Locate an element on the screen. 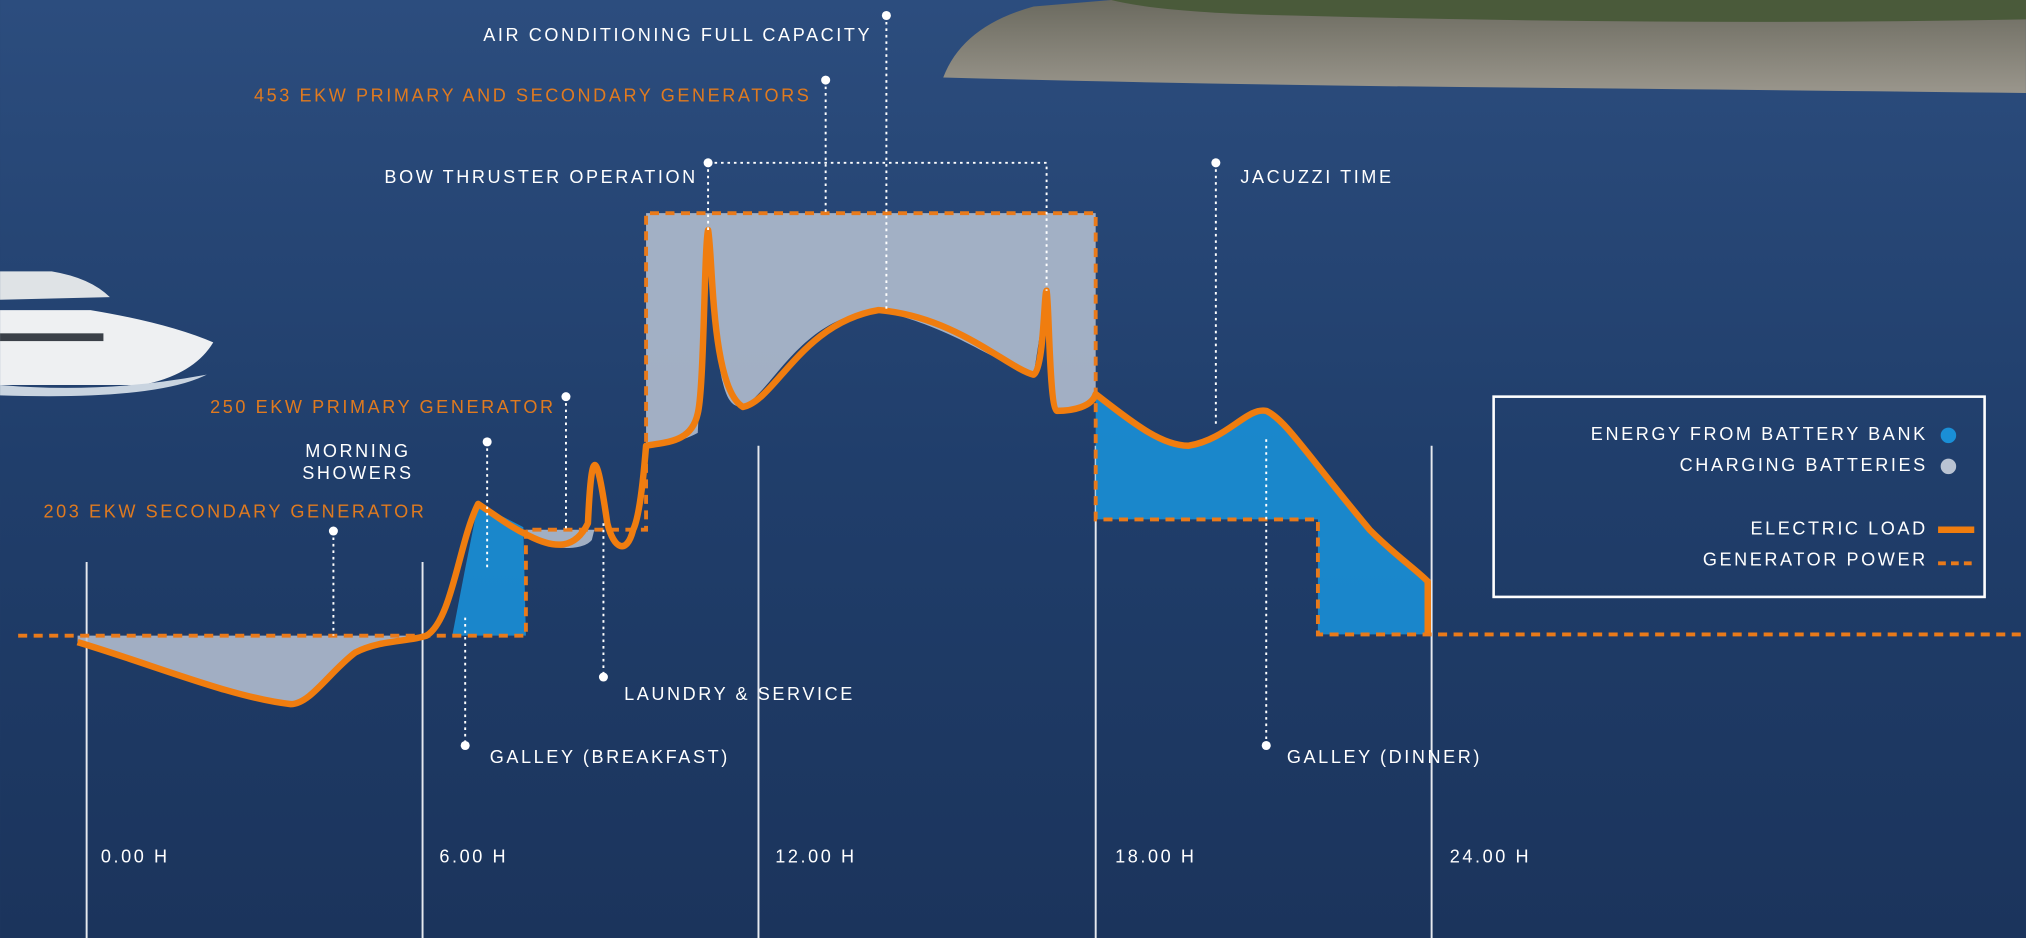 This screenshot has height=938, width=2026. time-label: 0.00 H is located at coordinates (135, 857).